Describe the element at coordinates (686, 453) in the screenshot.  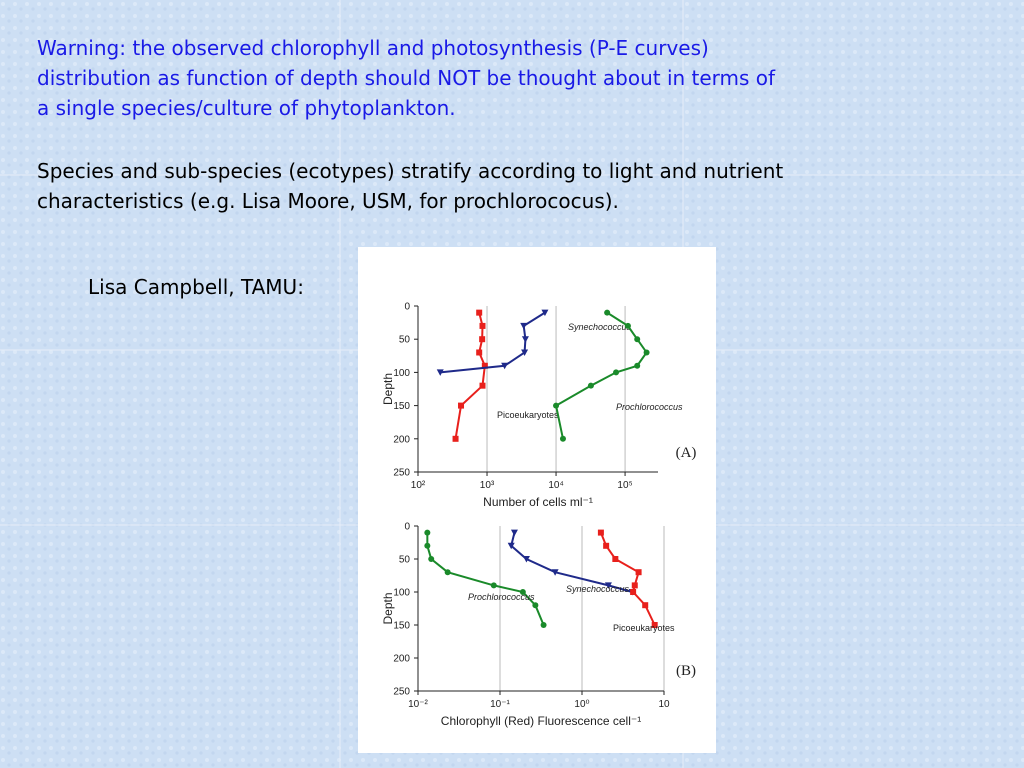
I see `panel-label: (A)` at that location.